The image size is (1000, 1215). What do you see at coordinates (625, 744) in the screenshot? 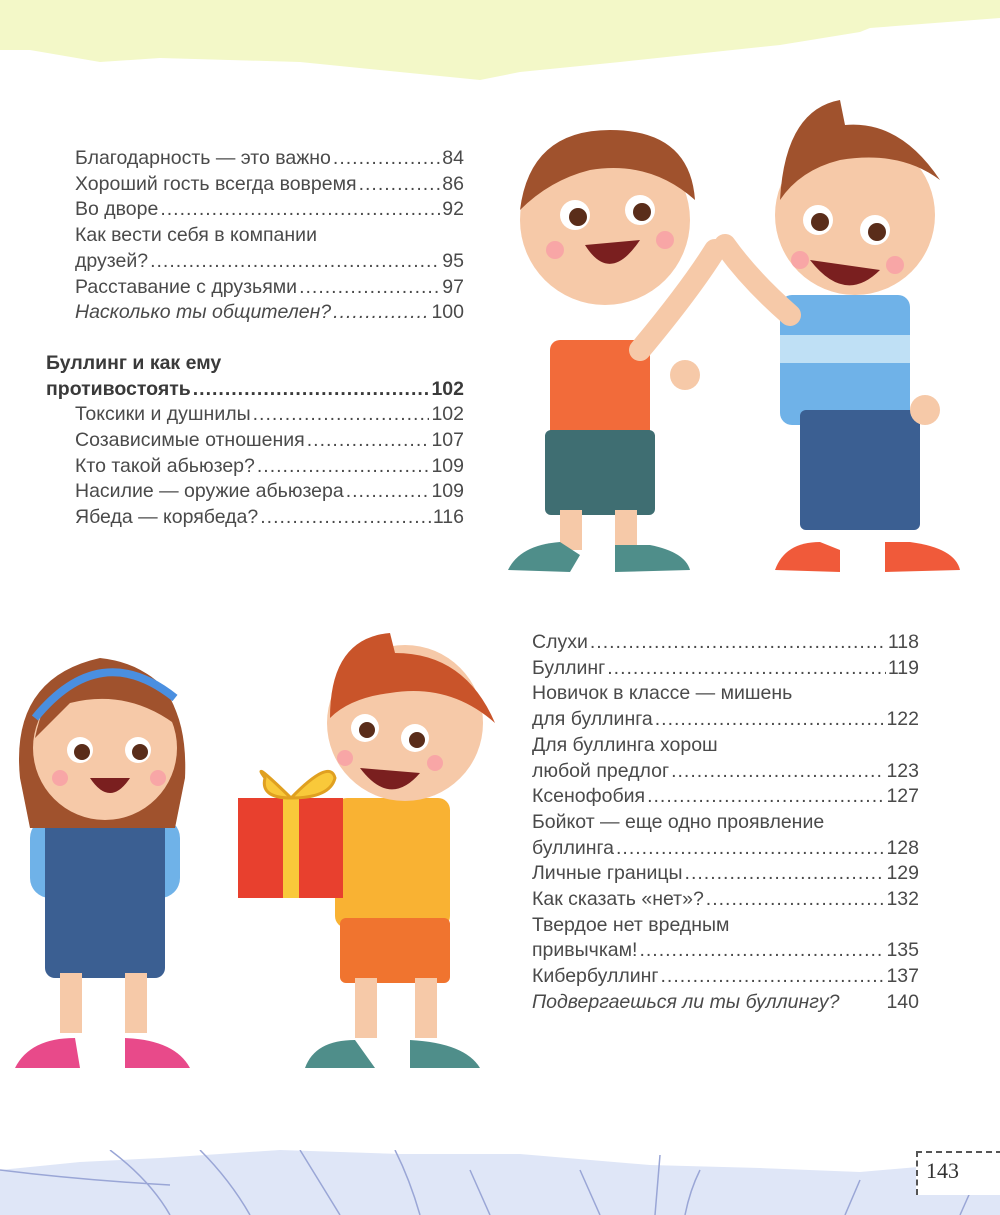
I see `toc-entry-title-line: Для буллинга хорош` at bounding box center [625, 744].